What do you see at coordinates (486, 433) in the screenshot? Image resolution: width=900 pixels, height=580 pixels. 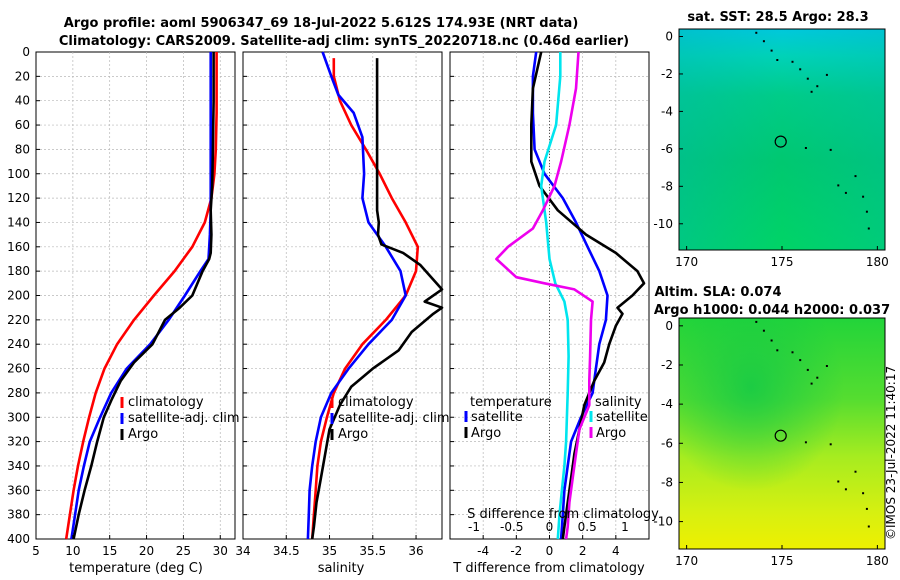 I see `legend-label-temp-argo: Argo` at bounding box center [486, 433].